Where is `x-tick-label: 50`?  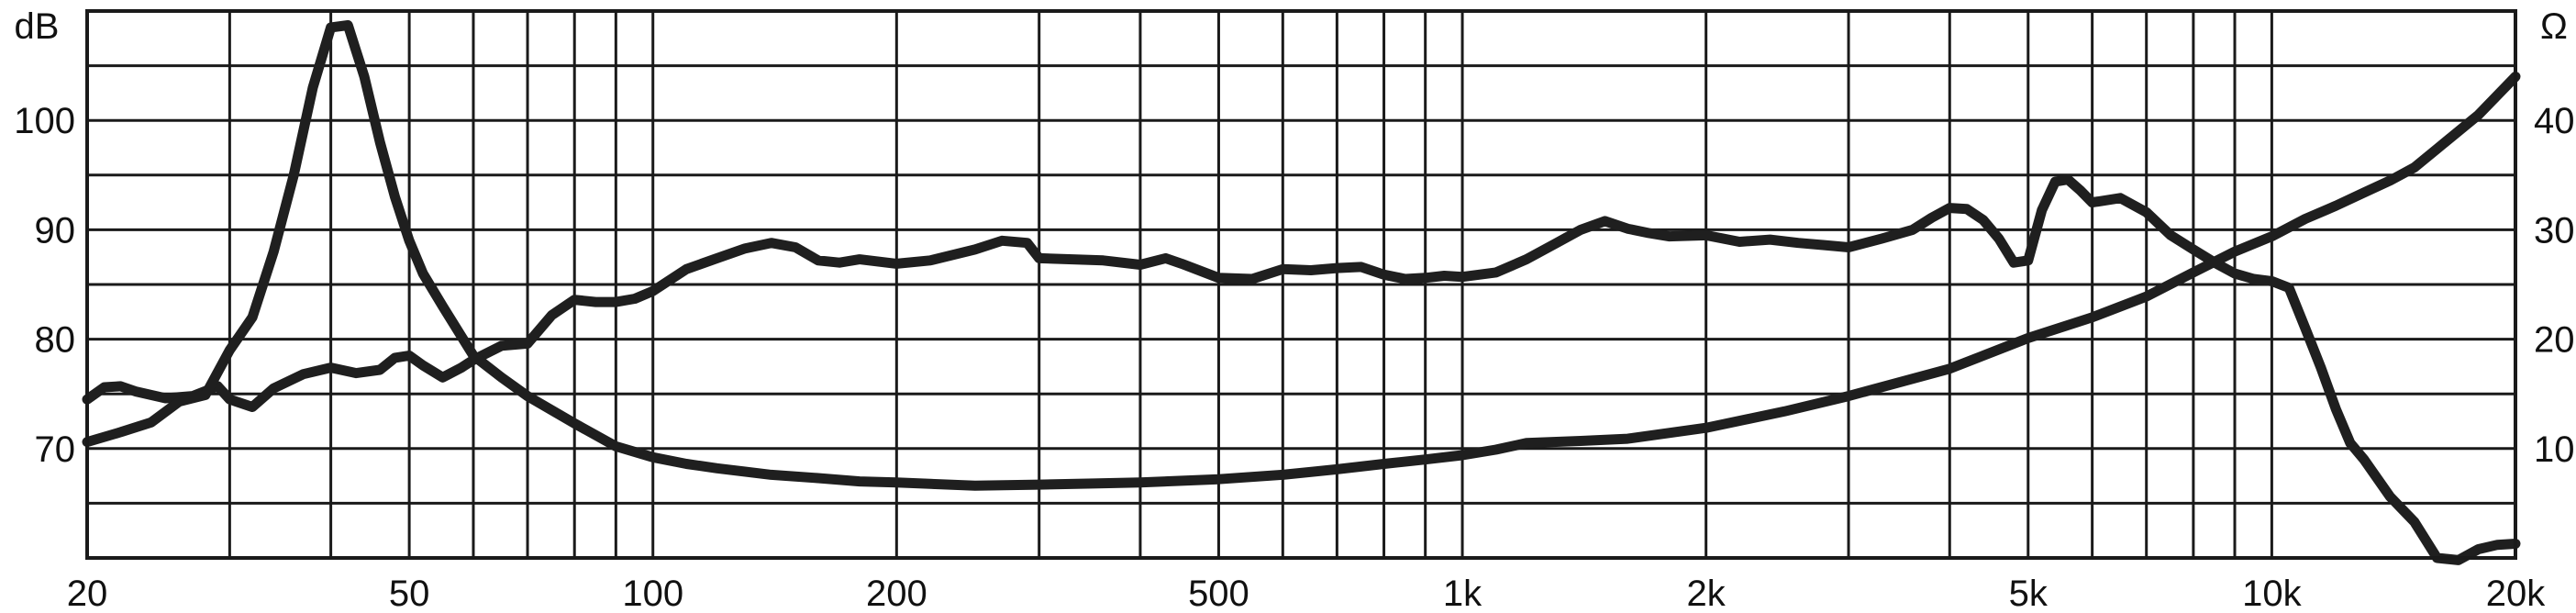
x-tick-label: 50 is located at coordinates (409, 593).